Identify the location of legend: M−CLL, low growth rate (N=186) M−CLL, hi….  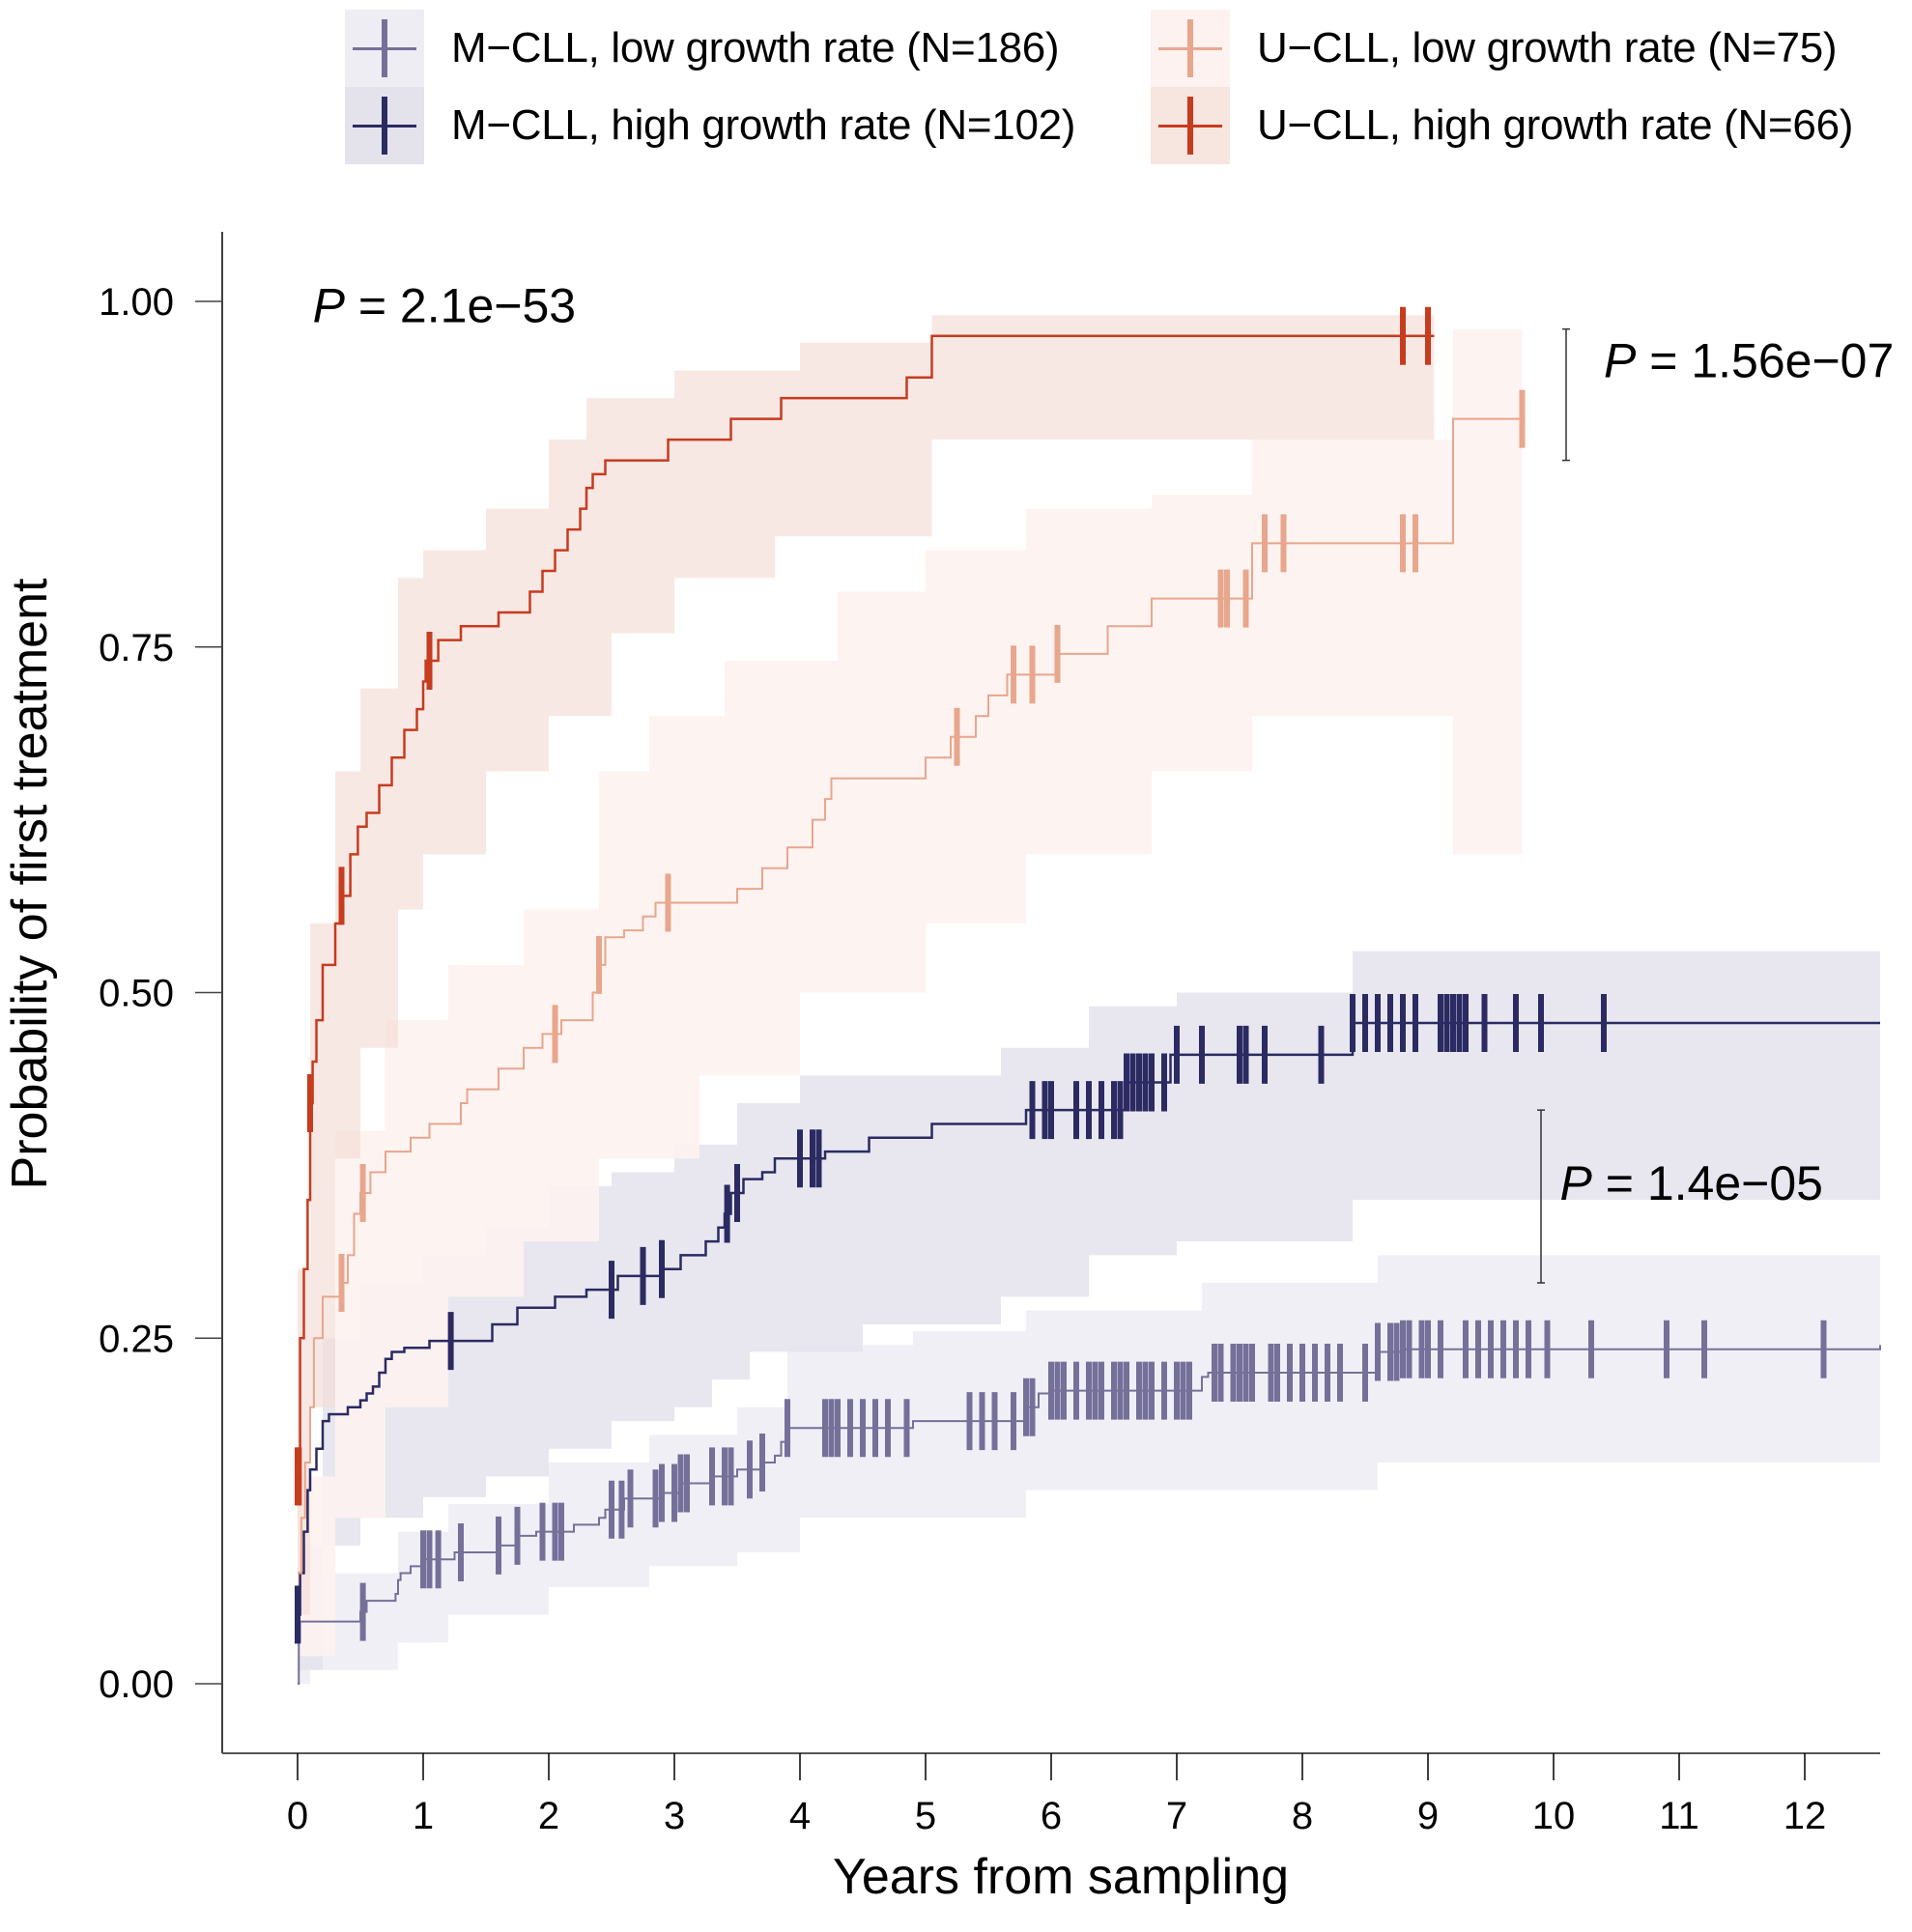
(956, 87).